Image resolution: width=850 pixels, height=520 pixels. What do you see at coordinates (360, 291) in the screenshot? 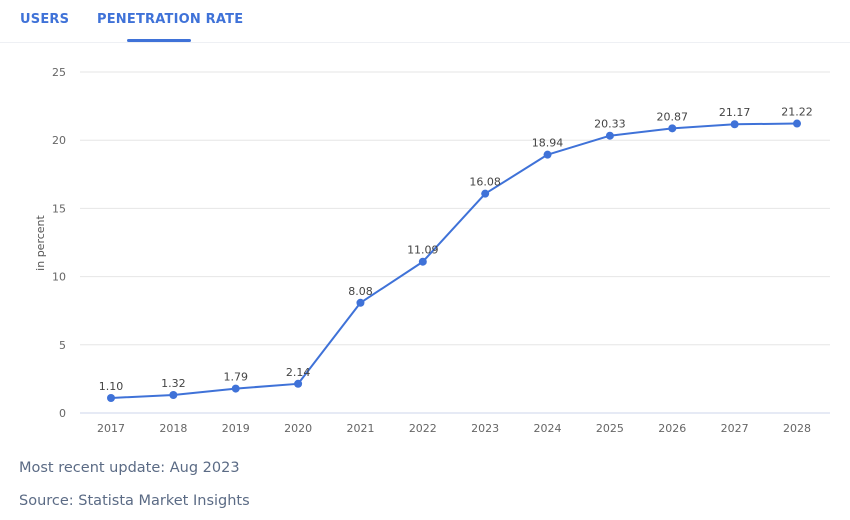
I see `data-label: 8.08` at bounding box center [360, 291].